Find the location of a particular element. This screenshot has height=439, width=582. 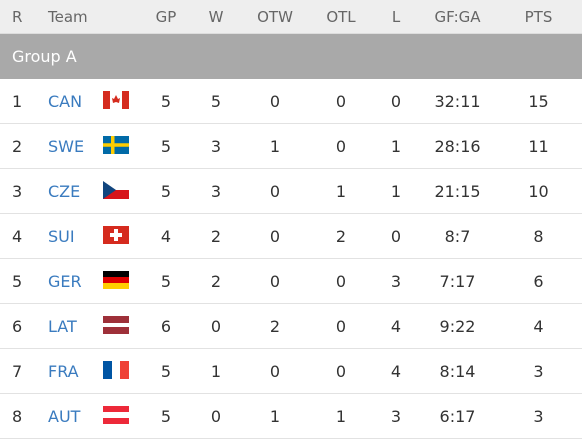

gf-ga-cell: 21:15 is located at coordinates (457, 191).